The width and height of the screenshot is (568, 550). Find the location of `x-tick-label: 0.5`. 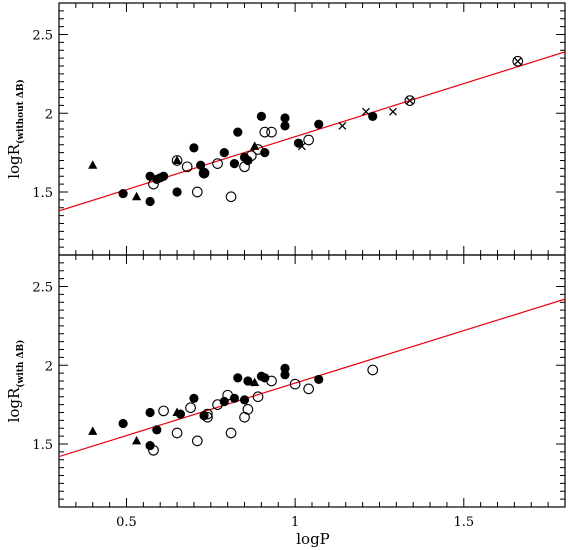

x-tick-label: 0.5 is located at coordinates (126, 522).